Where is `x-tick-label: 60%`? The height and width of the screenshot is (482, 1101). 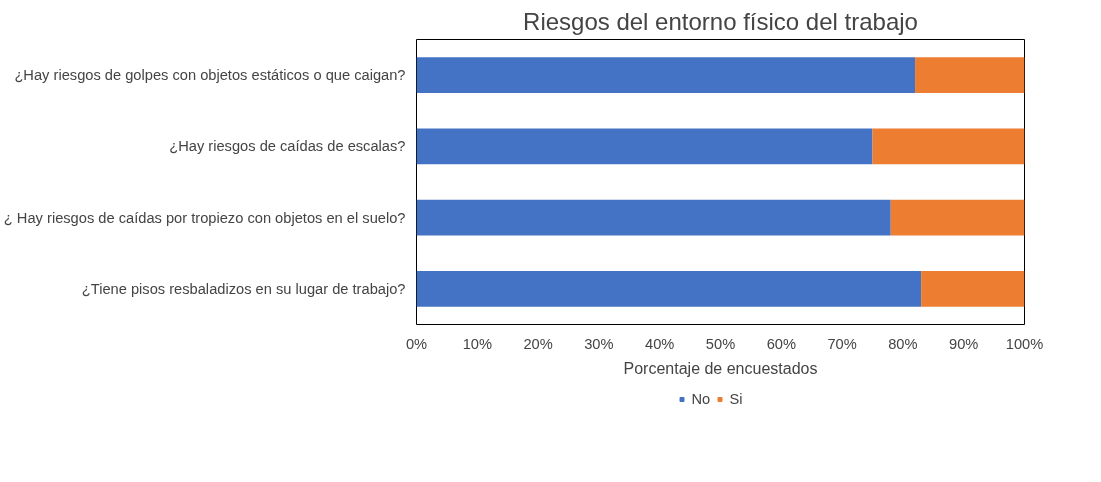 x-tick-label: 60% is located at coordinates (781, 343).